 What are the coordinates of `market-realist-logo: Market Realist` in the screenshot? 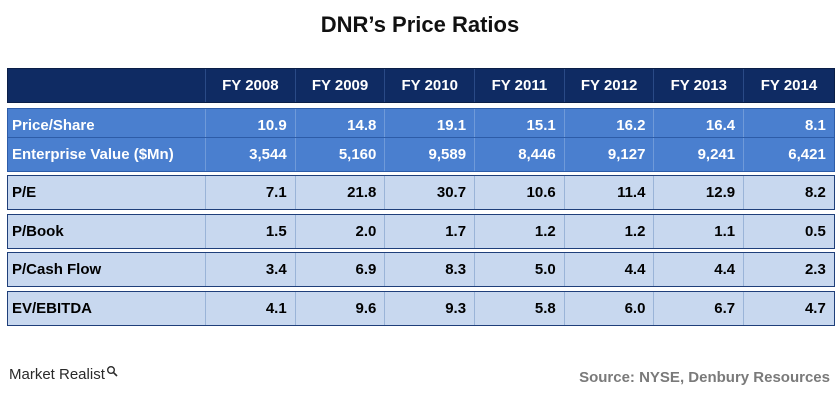 It's located at (63, 374).